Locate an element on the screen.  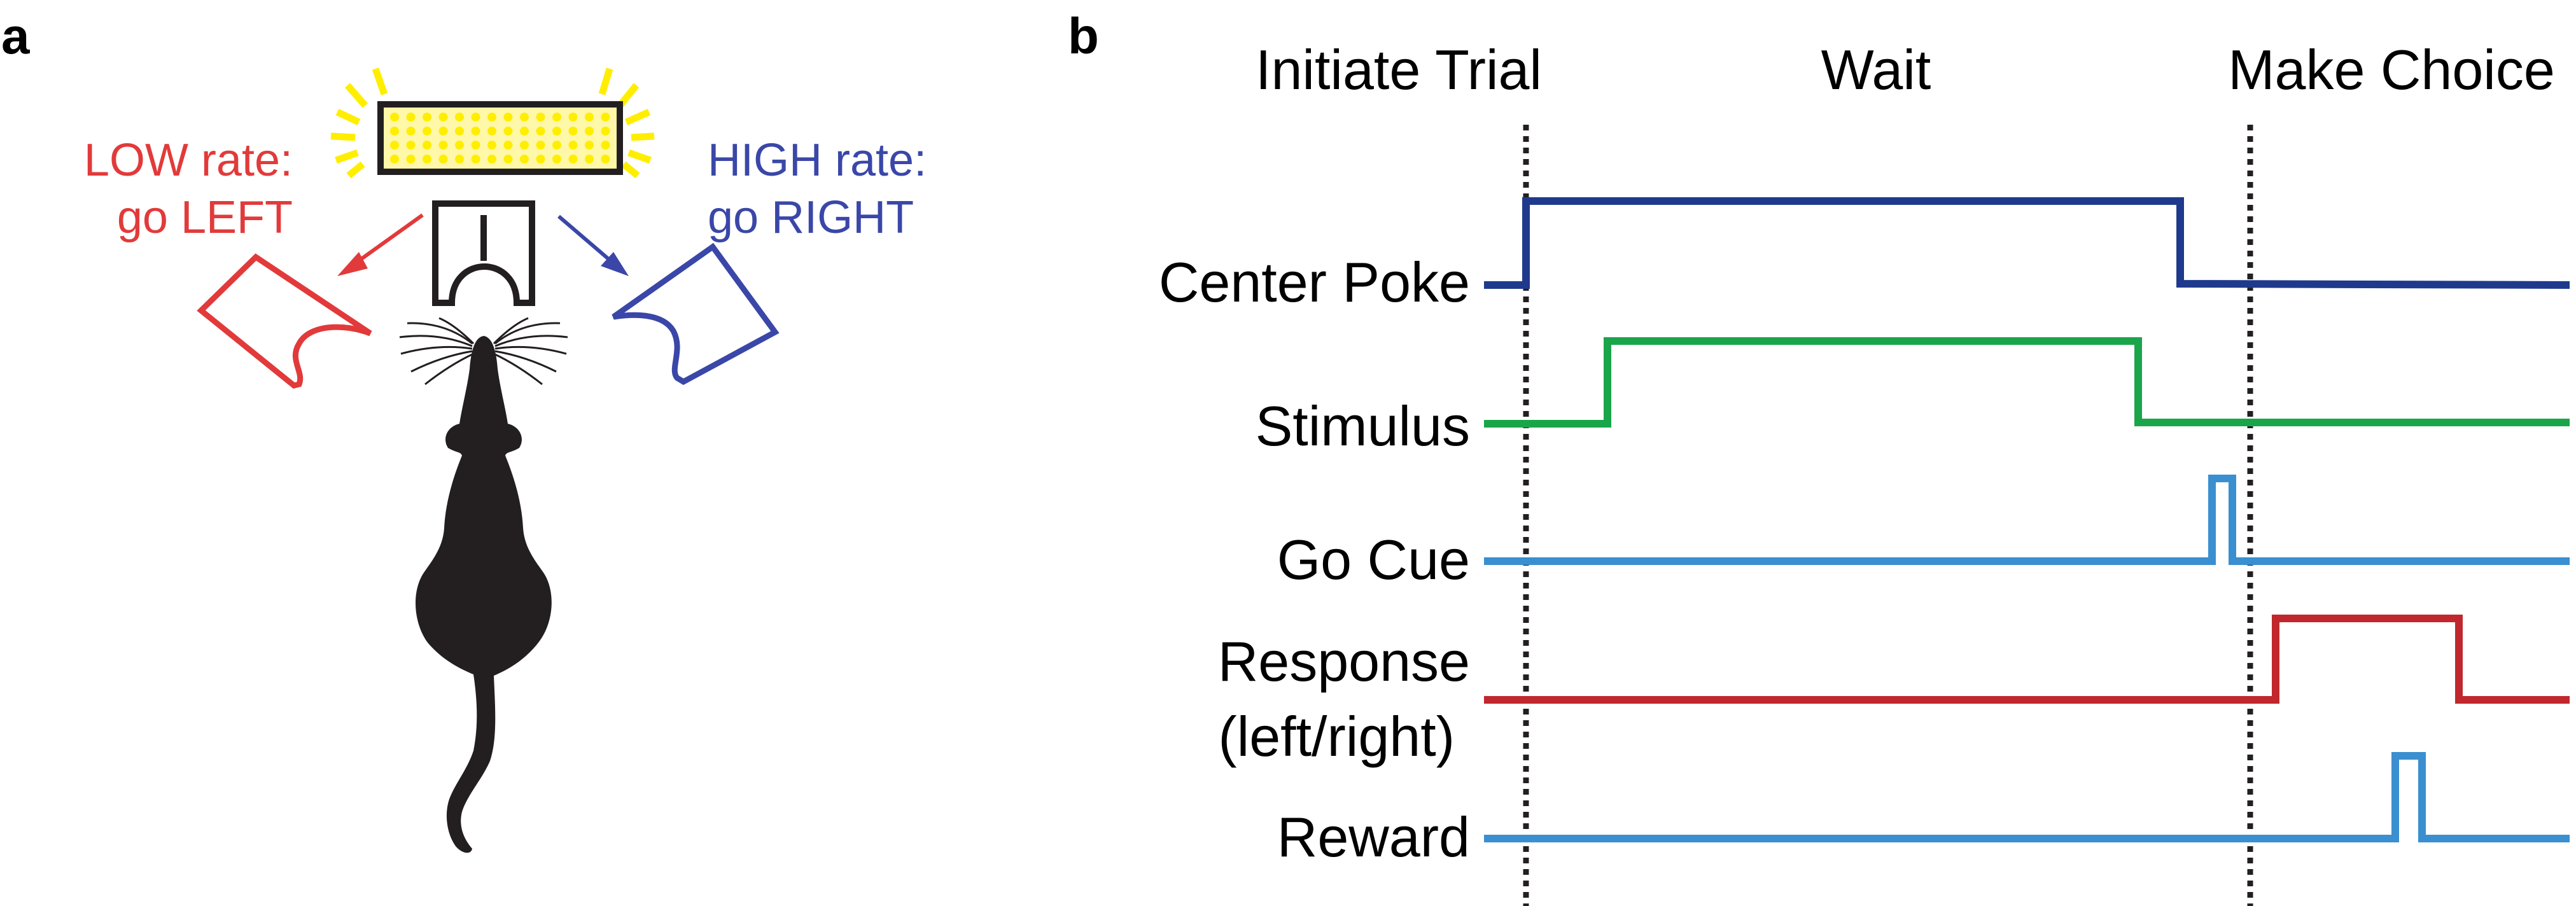
phase-initiate-trial: Initiate Trial is located at coordinates (1399, 69).